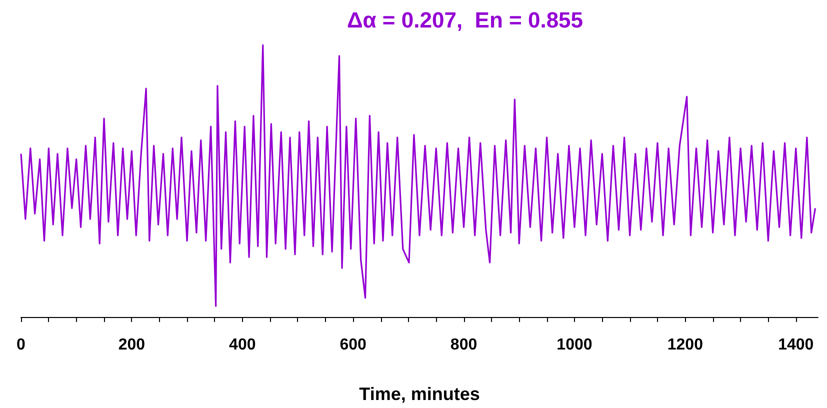  I want to click on x-tick-label: 200, so click(132, 345).